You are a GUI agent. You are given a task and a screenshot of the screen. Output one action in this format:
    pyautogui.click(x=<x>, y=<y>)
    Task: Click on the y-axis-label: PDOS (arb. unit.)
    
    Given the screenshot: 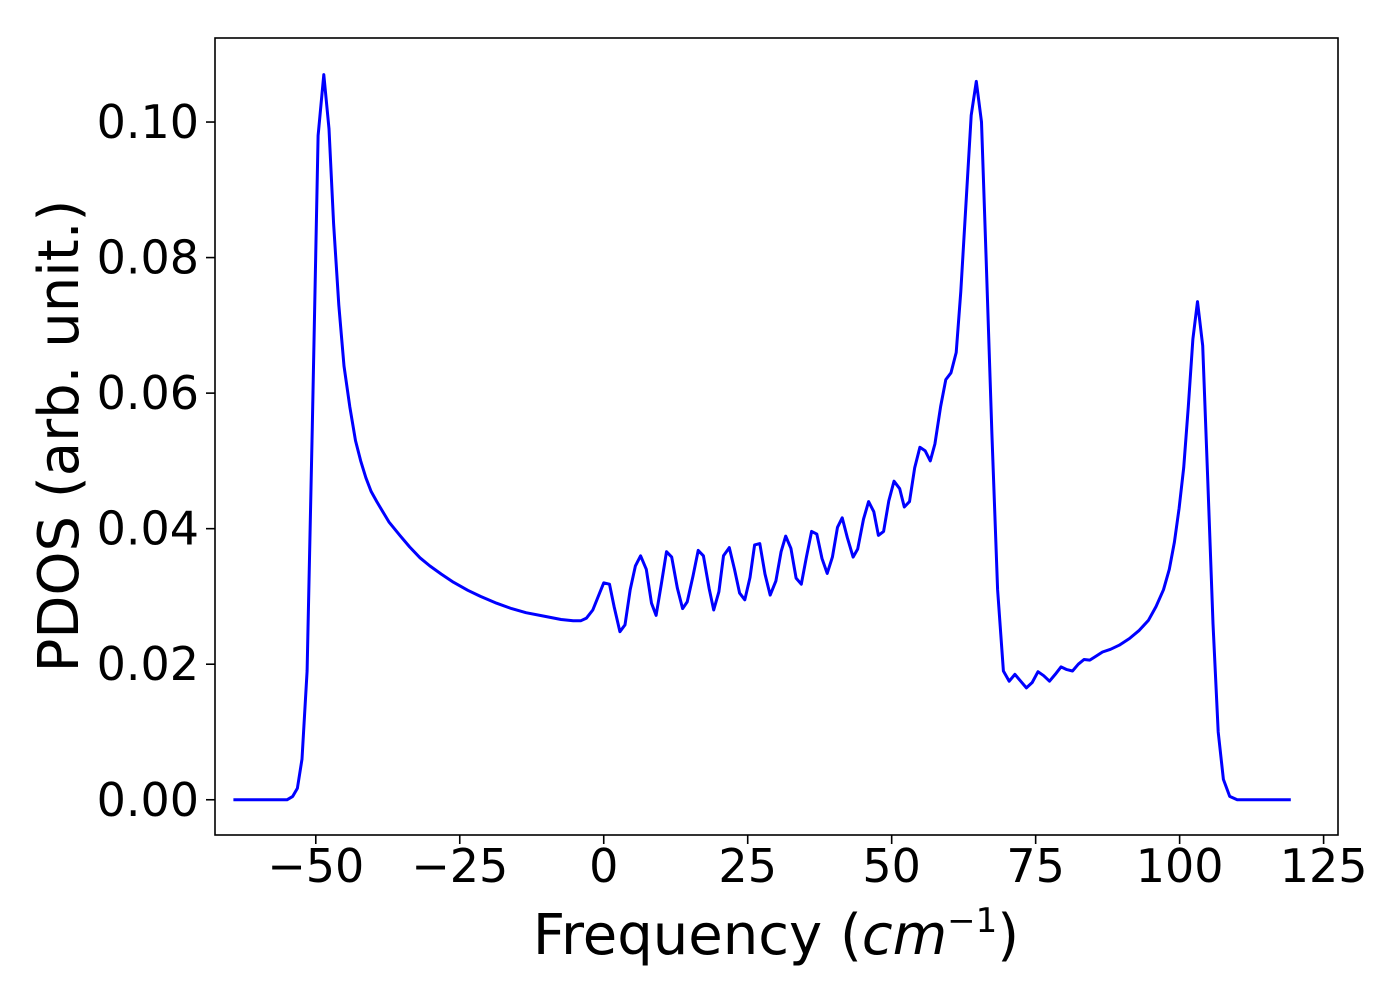 What is the action you would take?
    pyautogui.click(x=59, y=436)
    